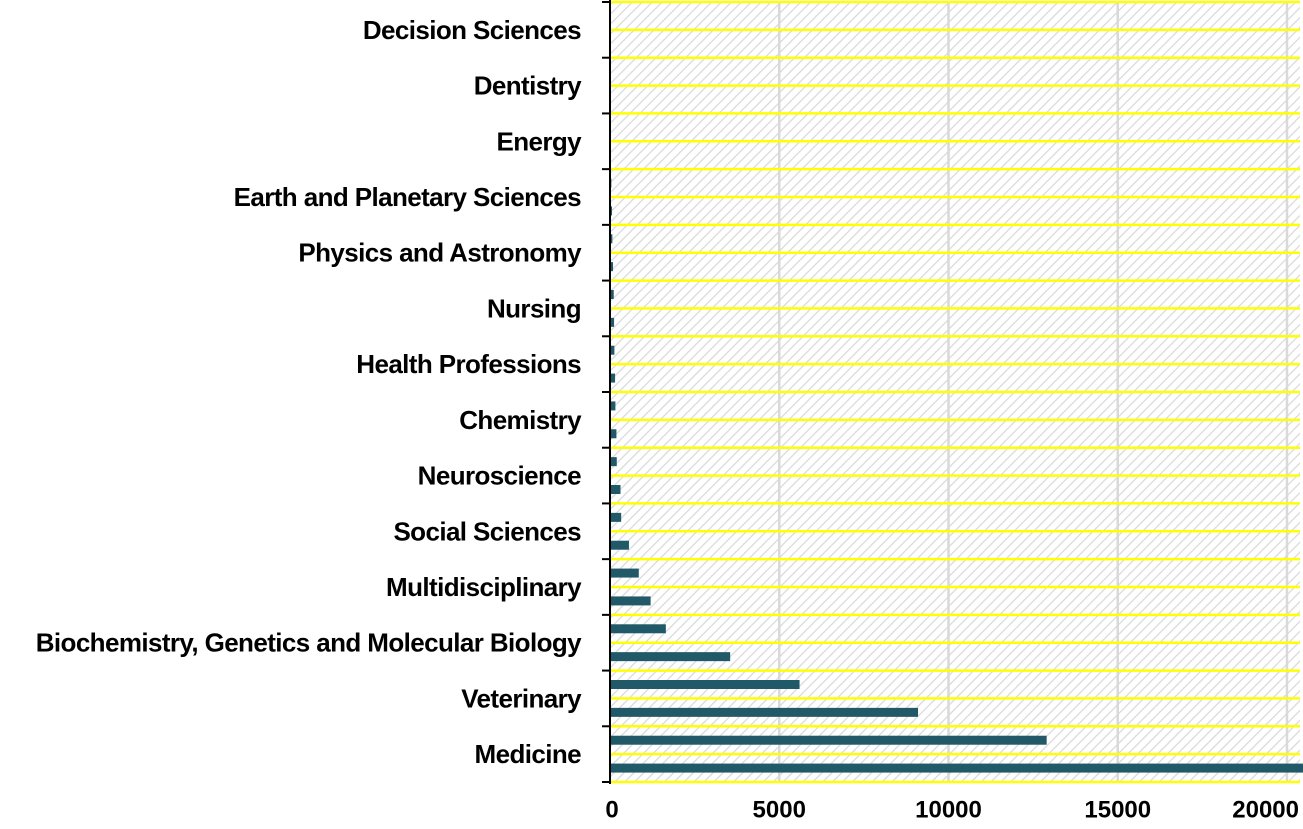 This screenshot has width=1303, height=829. What do you see at coordinates (487, 531) in the screenshot?
I see `category-label: Social Sciences` at bounding box center [487, 531].